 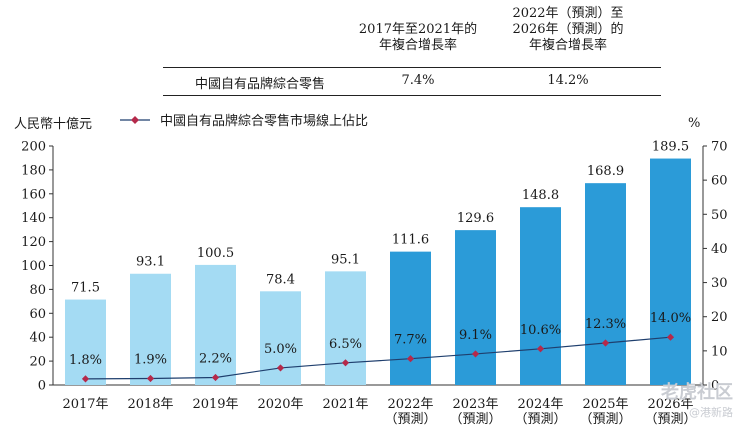 I want to click on bar-value-label: 111.6, so click(x=410, y=240).